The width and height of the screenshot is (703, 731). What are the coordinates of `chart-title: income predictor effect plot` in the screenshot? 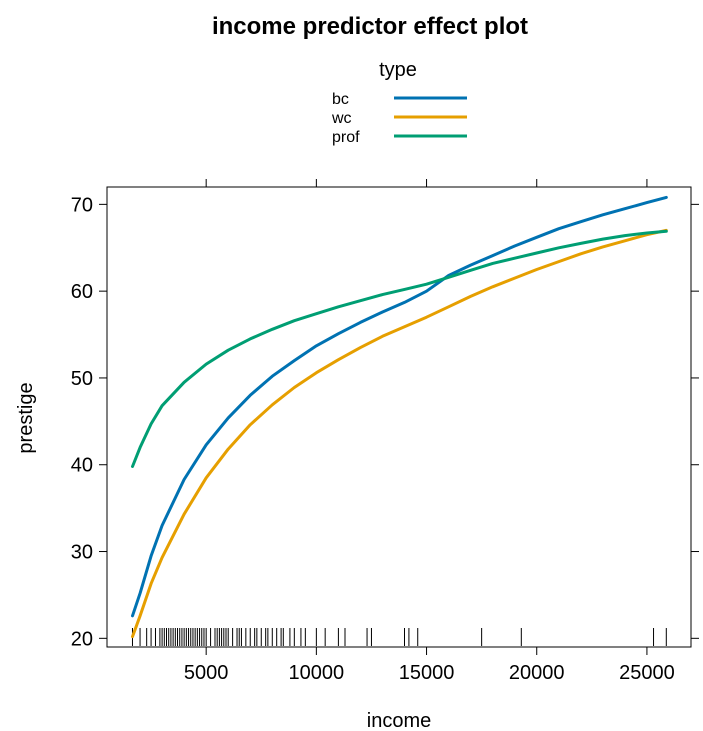 It's located at (370, 26).